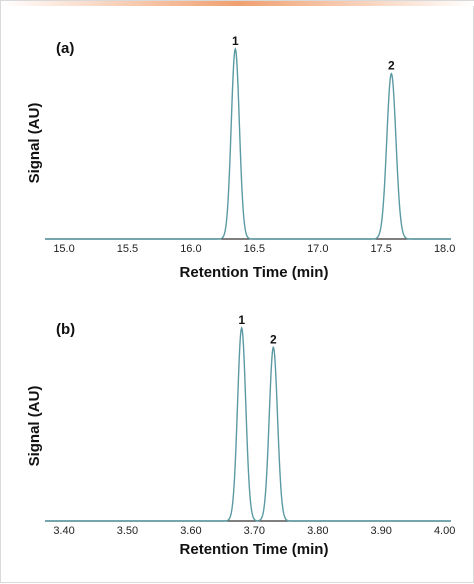  Describe the element at coordinates (34, 426) in the screenshot. I see `panel-b-ylabel: Signal (AU)` at that location.